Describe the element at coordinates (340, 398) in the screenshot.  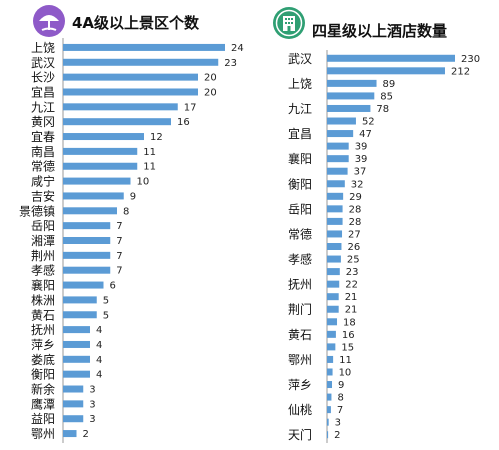
I see `right-chart-data-label: 8` at that location.